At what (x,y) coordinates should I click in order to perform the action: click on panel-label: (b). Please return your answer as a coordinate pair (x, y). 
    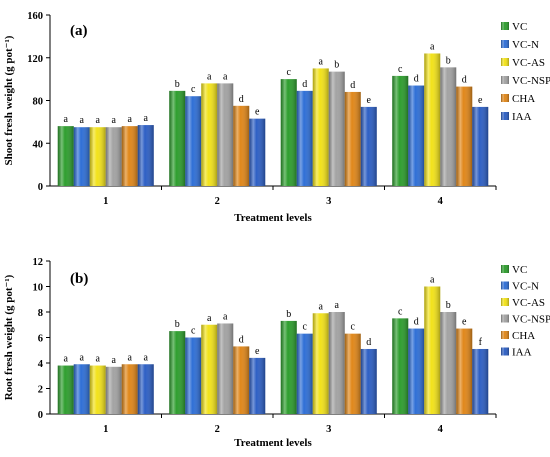
    Looking at the image, I should click on (79, 279).